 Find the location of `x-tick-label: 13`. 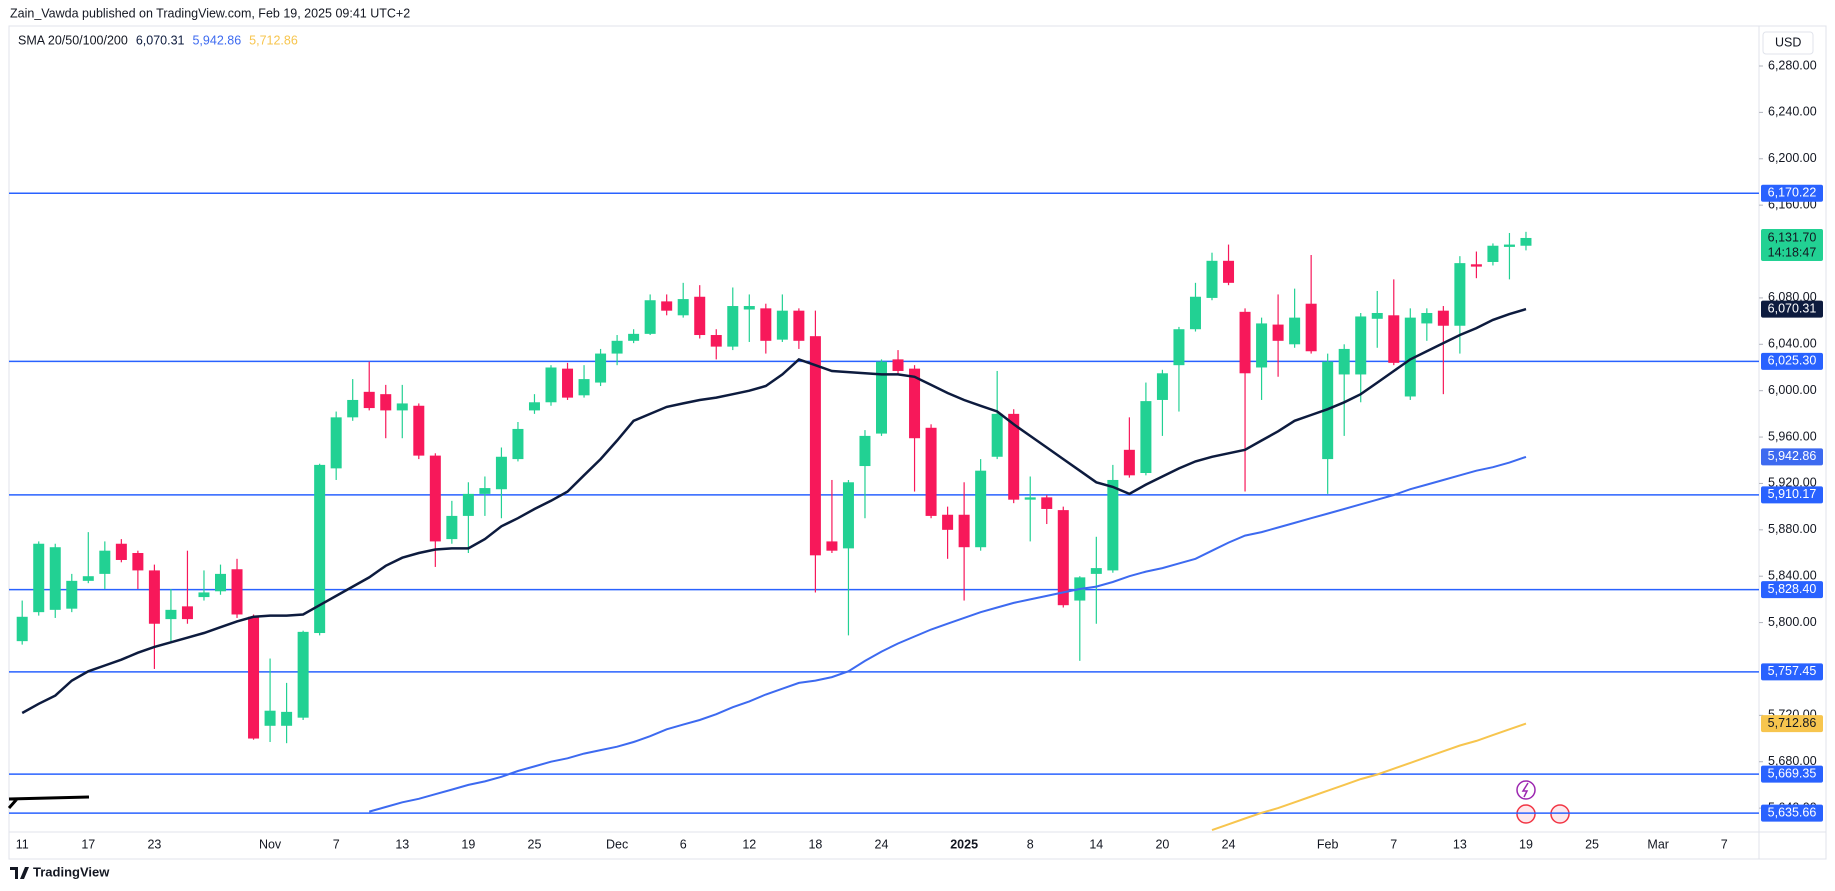

x-tick-label: 13 is located at coordinates (402, 844).